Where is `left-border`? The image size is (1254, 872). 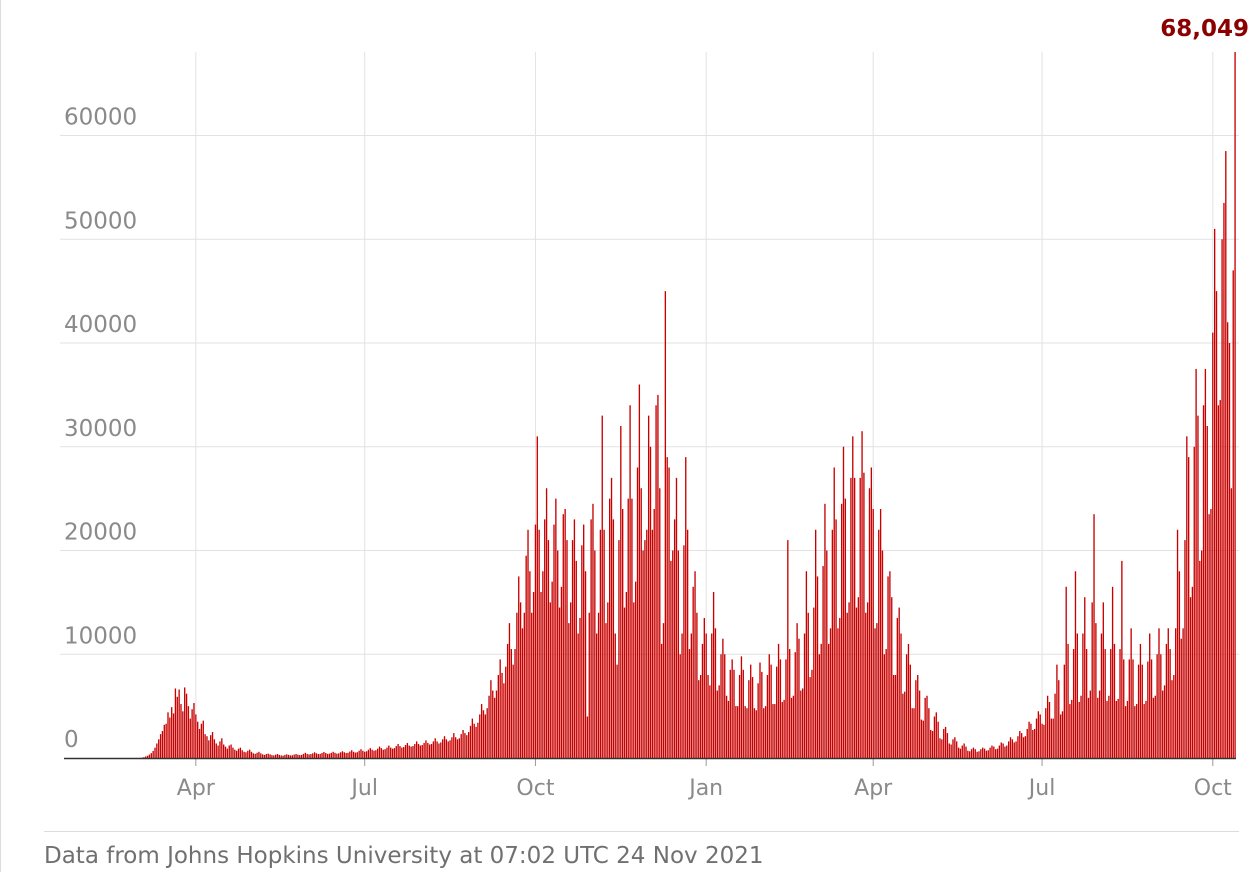
left-border is located at coordinates (0, 436).